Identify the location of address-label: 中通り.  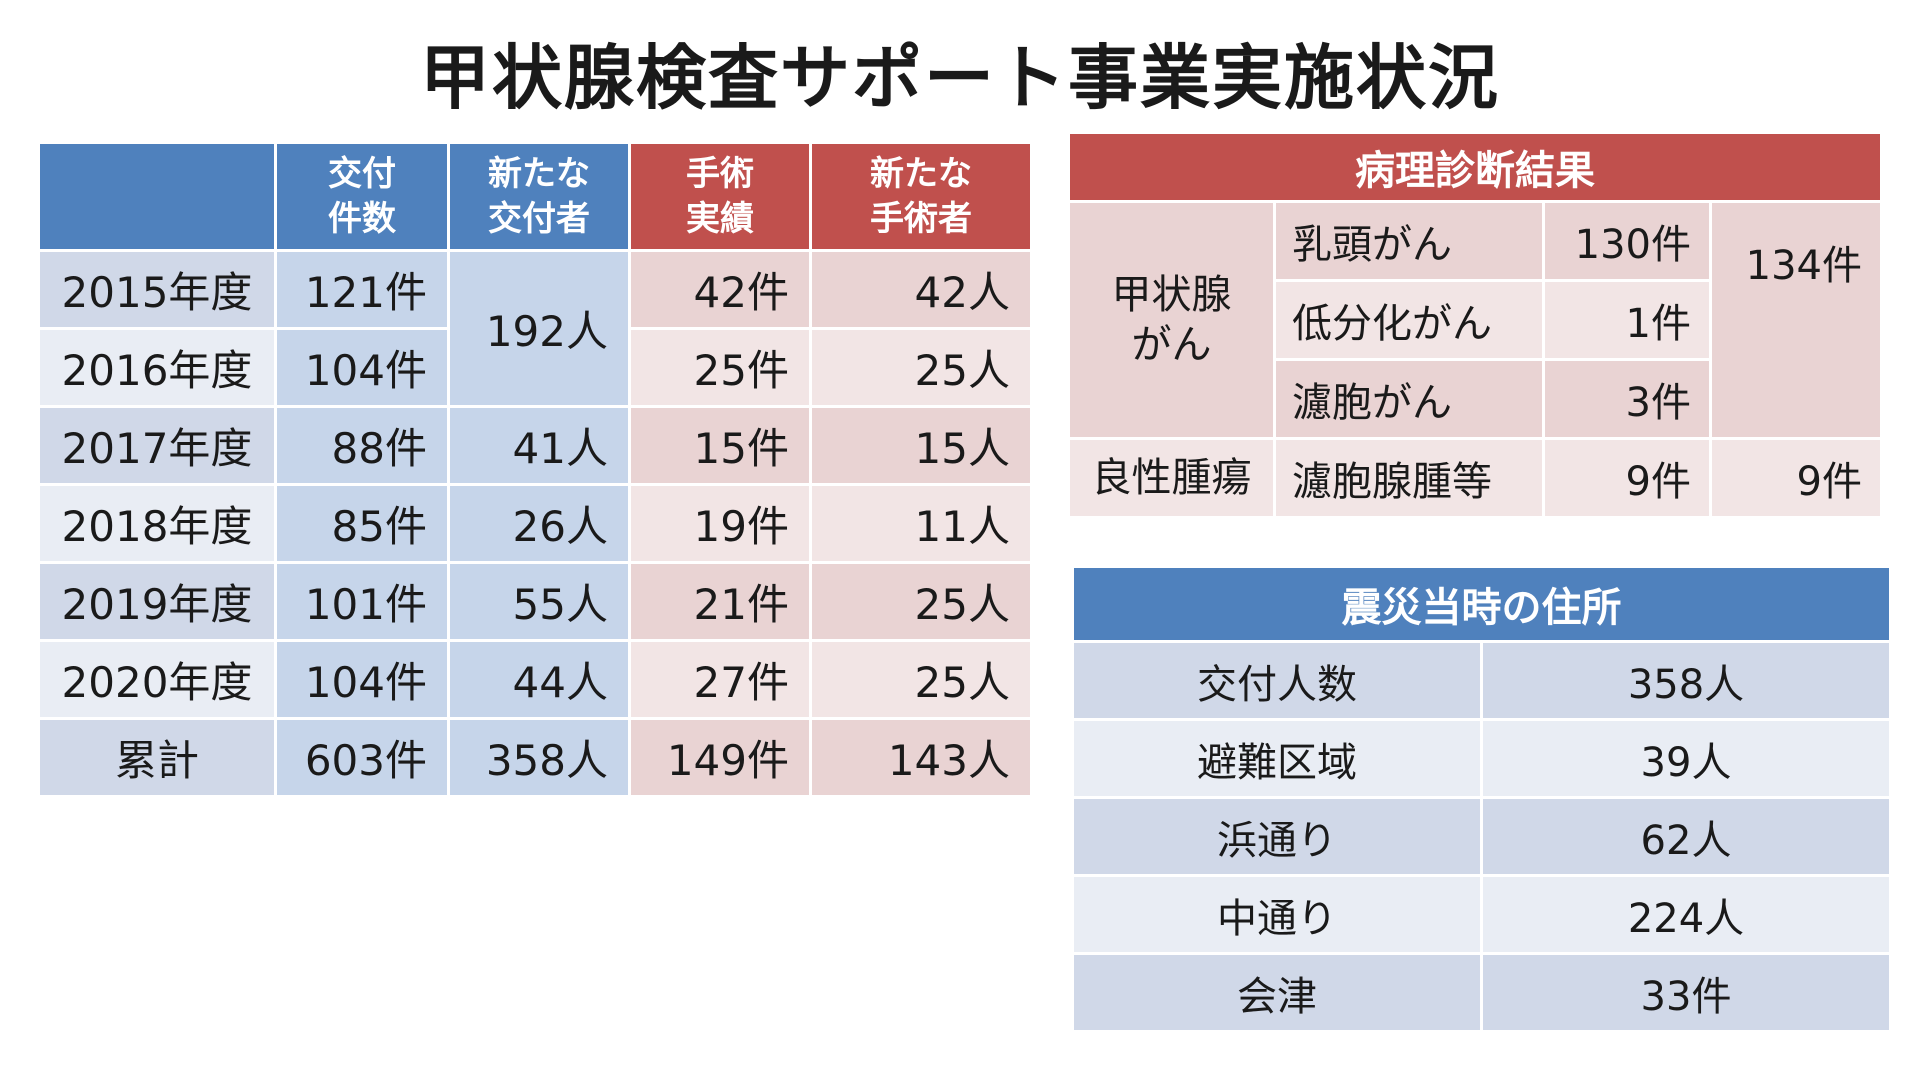
(1277, 914).